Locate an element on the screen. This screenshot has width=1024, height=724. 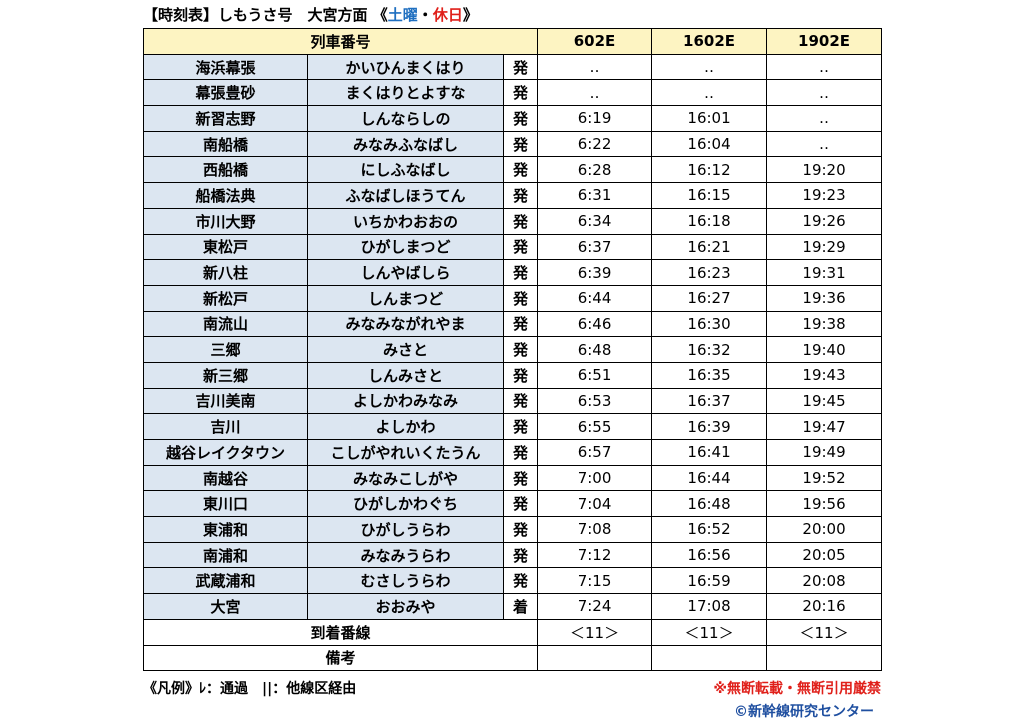
table-row: 南越谷 みなみこしがや発 7:00 16:44 19:52 is located at coordinates (513, 478).